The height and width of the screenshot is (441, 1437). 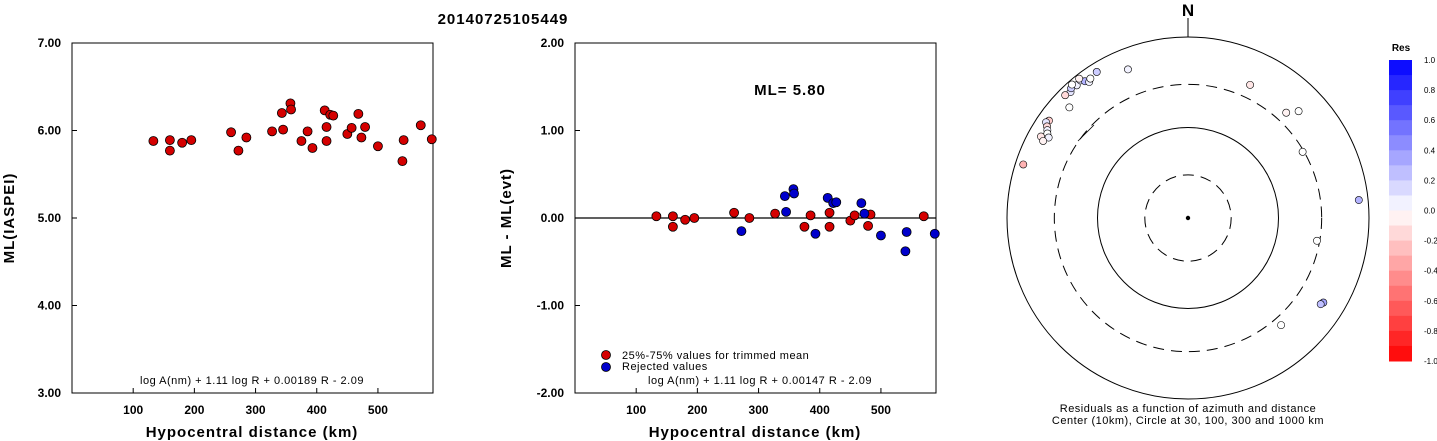 I want to click on colorbar-label: -0.8, so click(x=1430, y=331).